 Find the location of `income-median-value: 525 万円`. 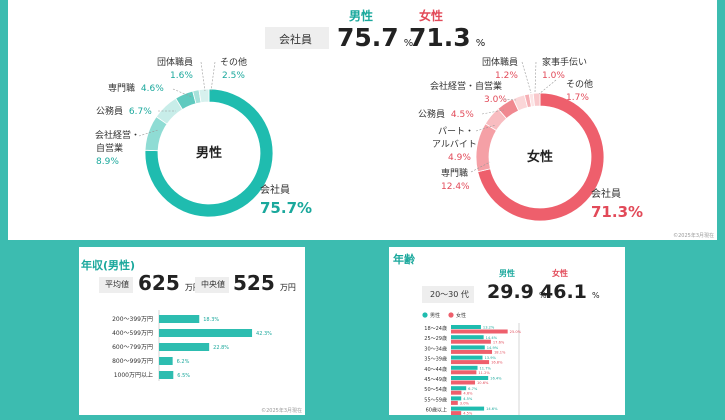

income-median-value: 525 万円 is located at coordinates (264, 283).